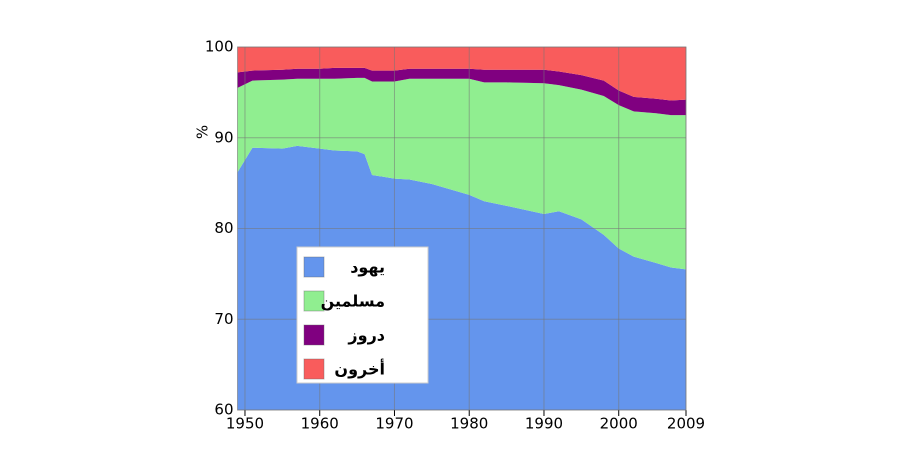 This screenshot has height=467, width=900. I want to click on legend-label: يهود, so click(367, 267).